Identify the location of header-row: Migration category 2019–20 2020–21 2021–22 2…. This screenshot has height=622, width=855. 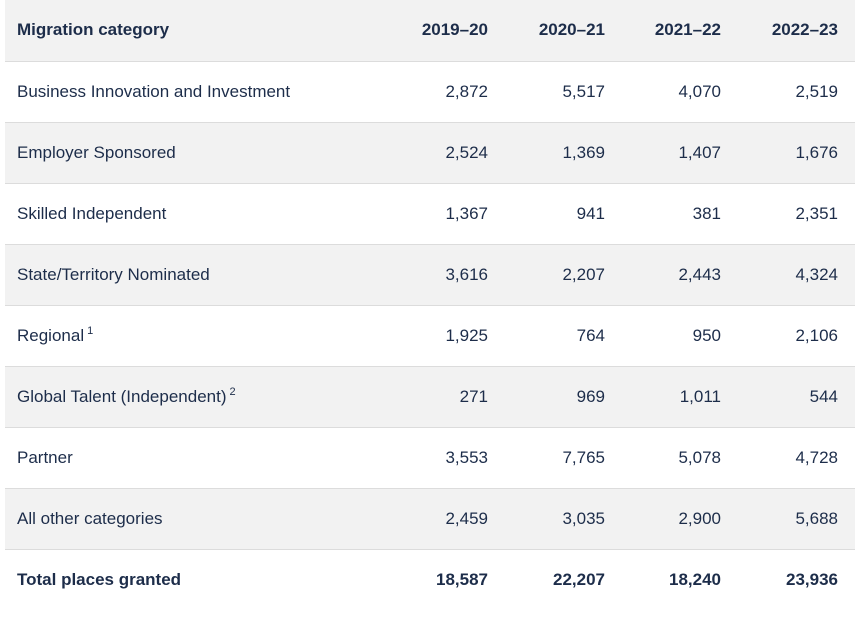
(430, 31).